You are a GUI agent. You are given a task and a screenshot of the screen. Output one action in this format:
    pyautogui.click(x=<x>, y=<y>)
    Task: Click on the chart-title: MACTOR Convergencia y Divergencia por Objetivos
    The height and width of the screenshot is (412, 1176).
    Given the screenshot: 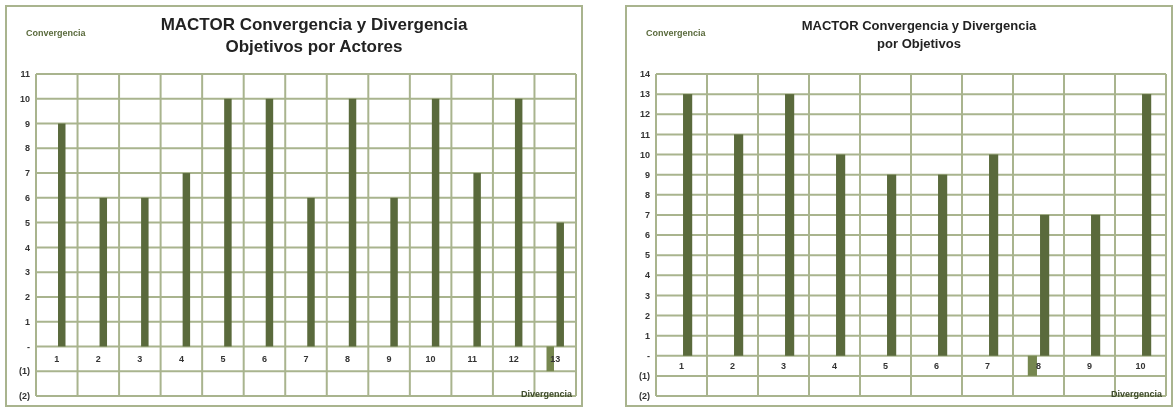 What is the action you would take?
    pyautogui.click(x=919, y=34)
    